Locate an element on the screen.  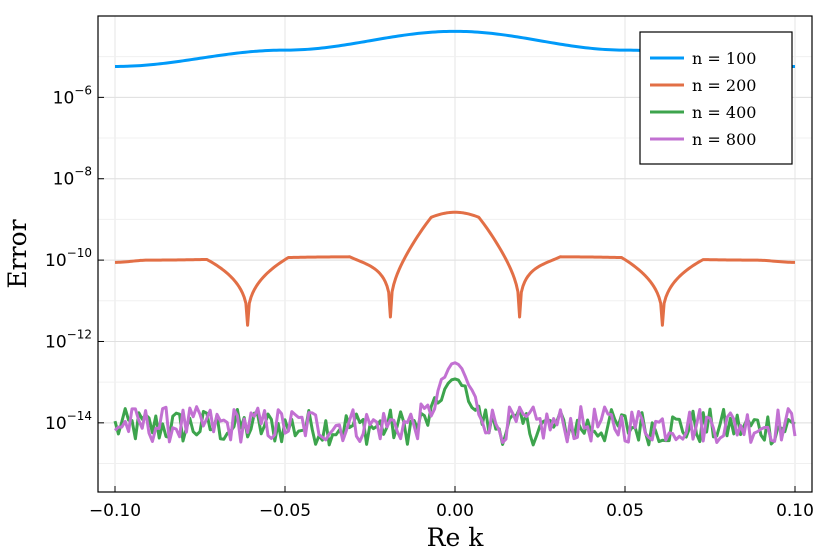
legend-label: n = 100 is located at coordinates (724, 58).